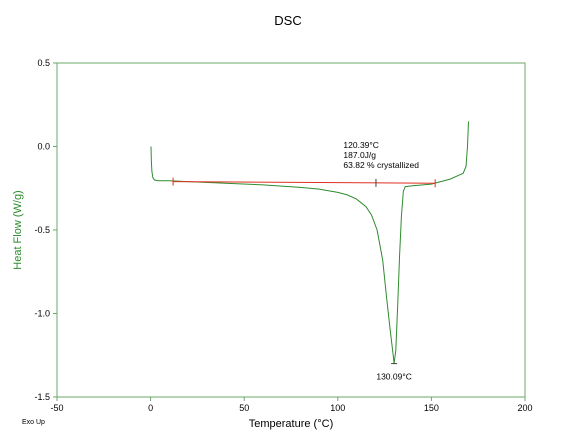 This screenshot has width=577, height=436. I want to click on y-tick-label: -0.5, so click(42, 230).